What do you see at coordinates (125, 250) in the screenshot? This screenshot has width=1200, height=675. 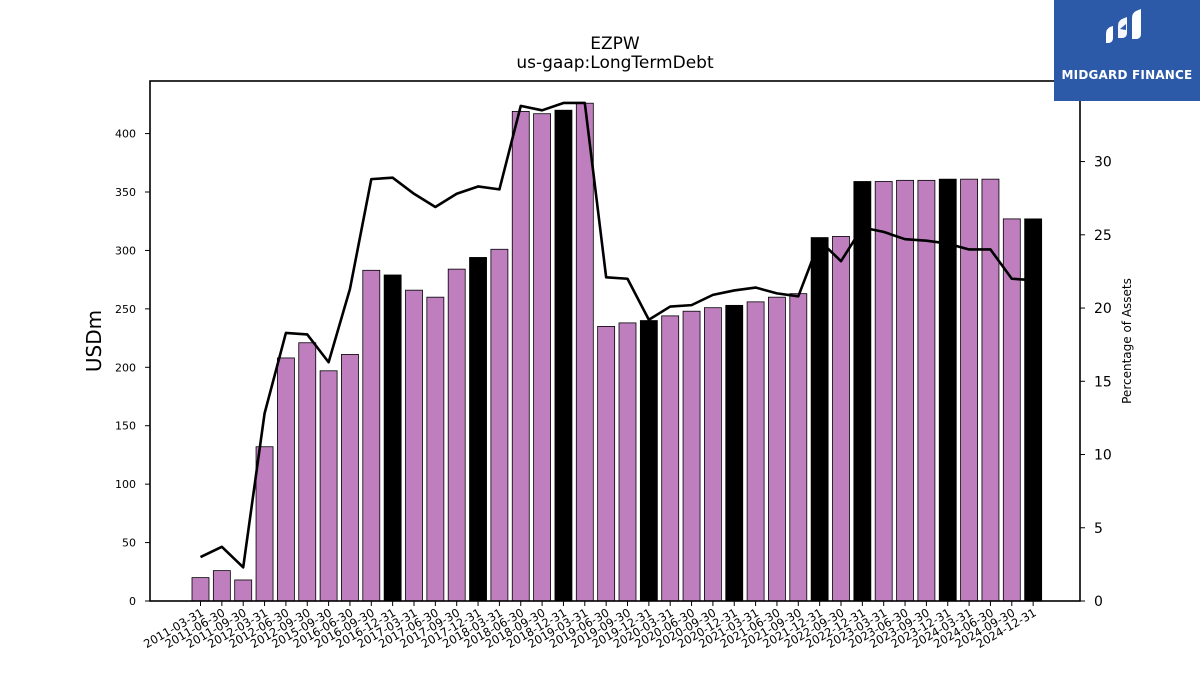 I see `y-tick-label: 300` at bounding box center [125, 250].